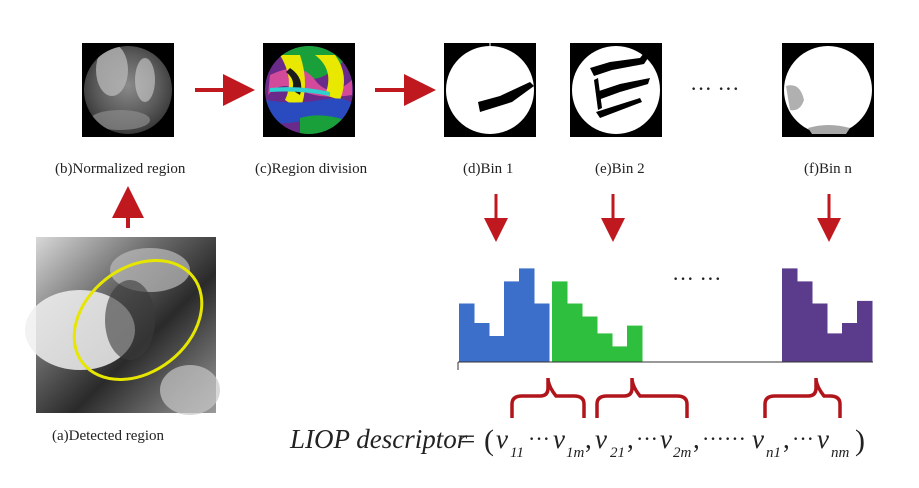  What do you see at coordinates (696, 278) in the screenshot?
I see `histogram-ellipsis: ··· ···` at bounding box center [696, 278].